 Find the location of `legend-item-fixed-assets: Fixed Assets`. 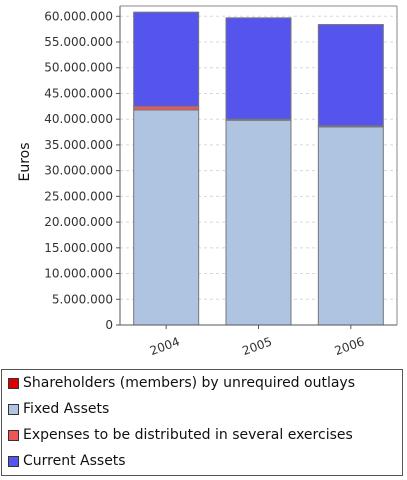

legend-item-fixed-assets: Fixed Assets is located at coordinates (58, 409).